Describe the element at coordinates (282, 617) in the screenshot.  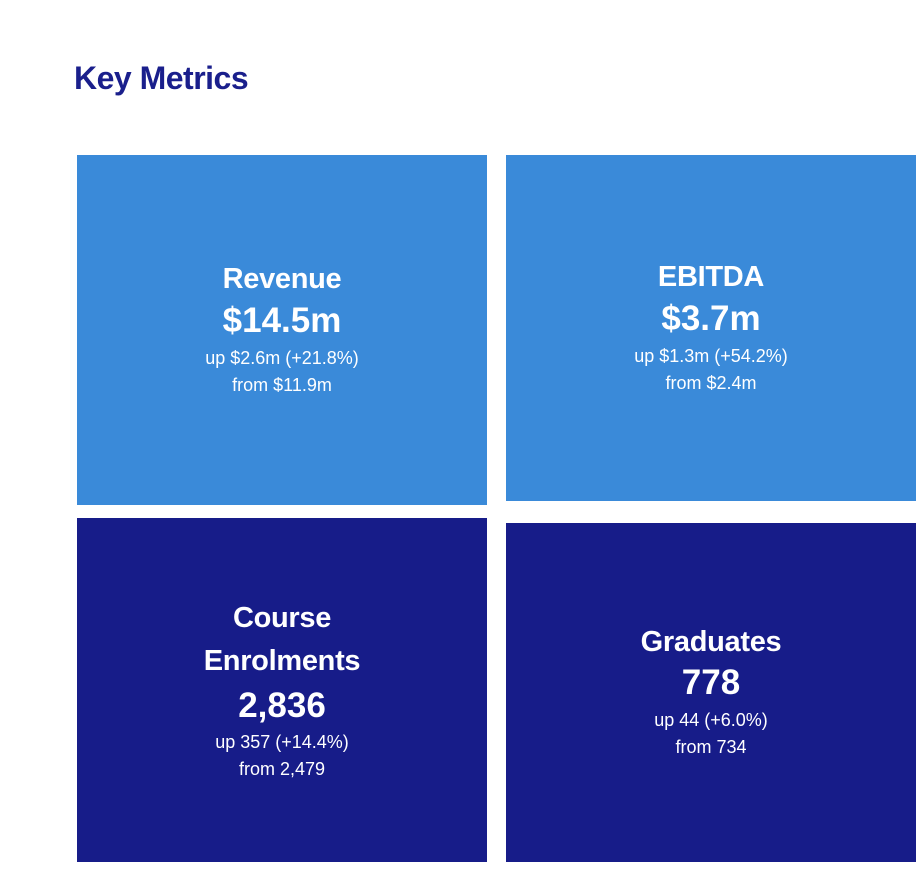
I see `metric-label-line: Course` at that location.